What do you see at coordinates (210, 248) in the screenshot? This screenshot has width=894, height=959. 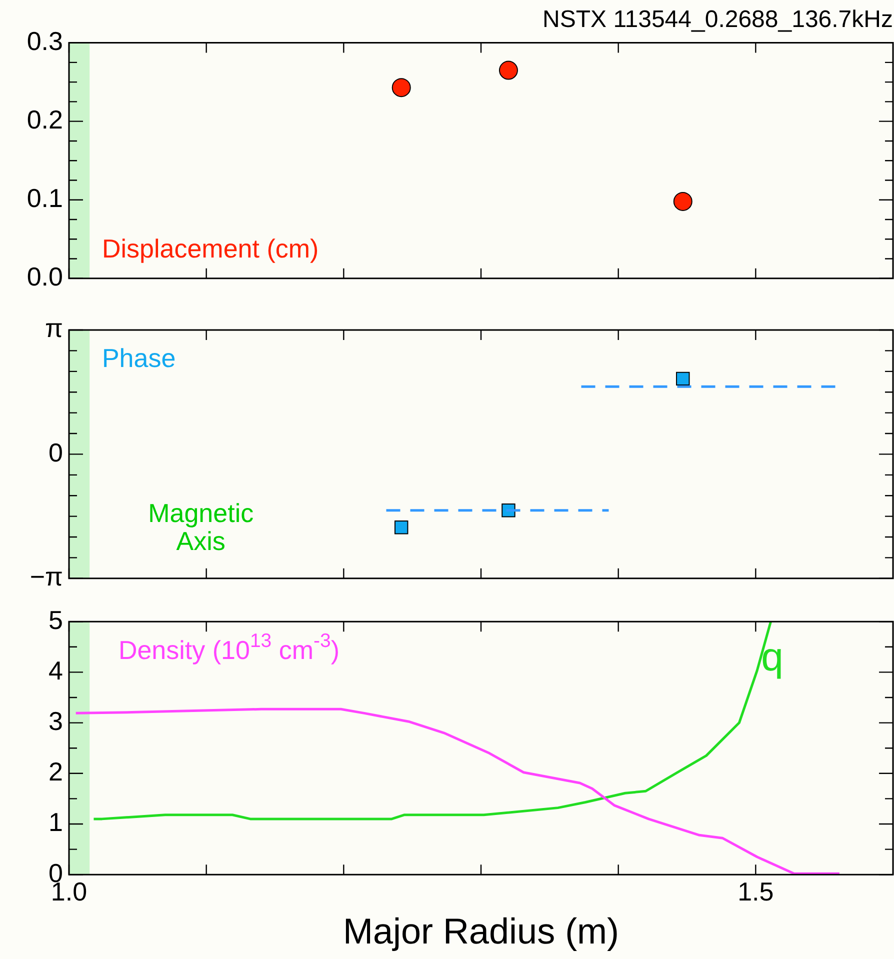 I see `y-axis-title: Displacement (cm)` at bounding box center [210, 248].